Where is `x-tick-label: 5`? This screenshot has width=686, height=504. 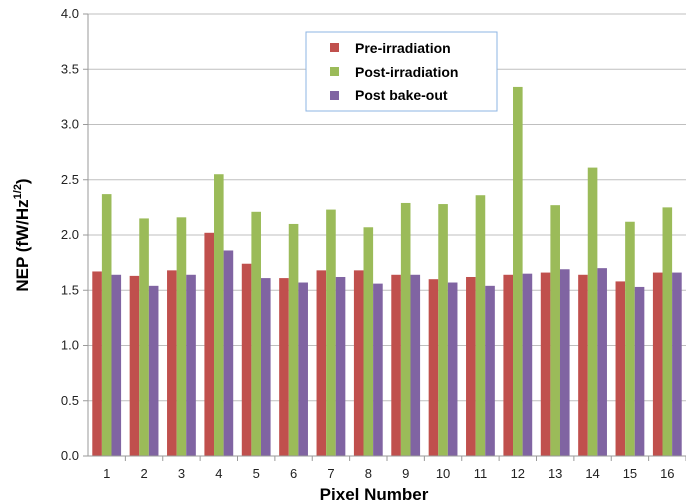 x-tick-label: 5 is located at coordinates (256, 473).